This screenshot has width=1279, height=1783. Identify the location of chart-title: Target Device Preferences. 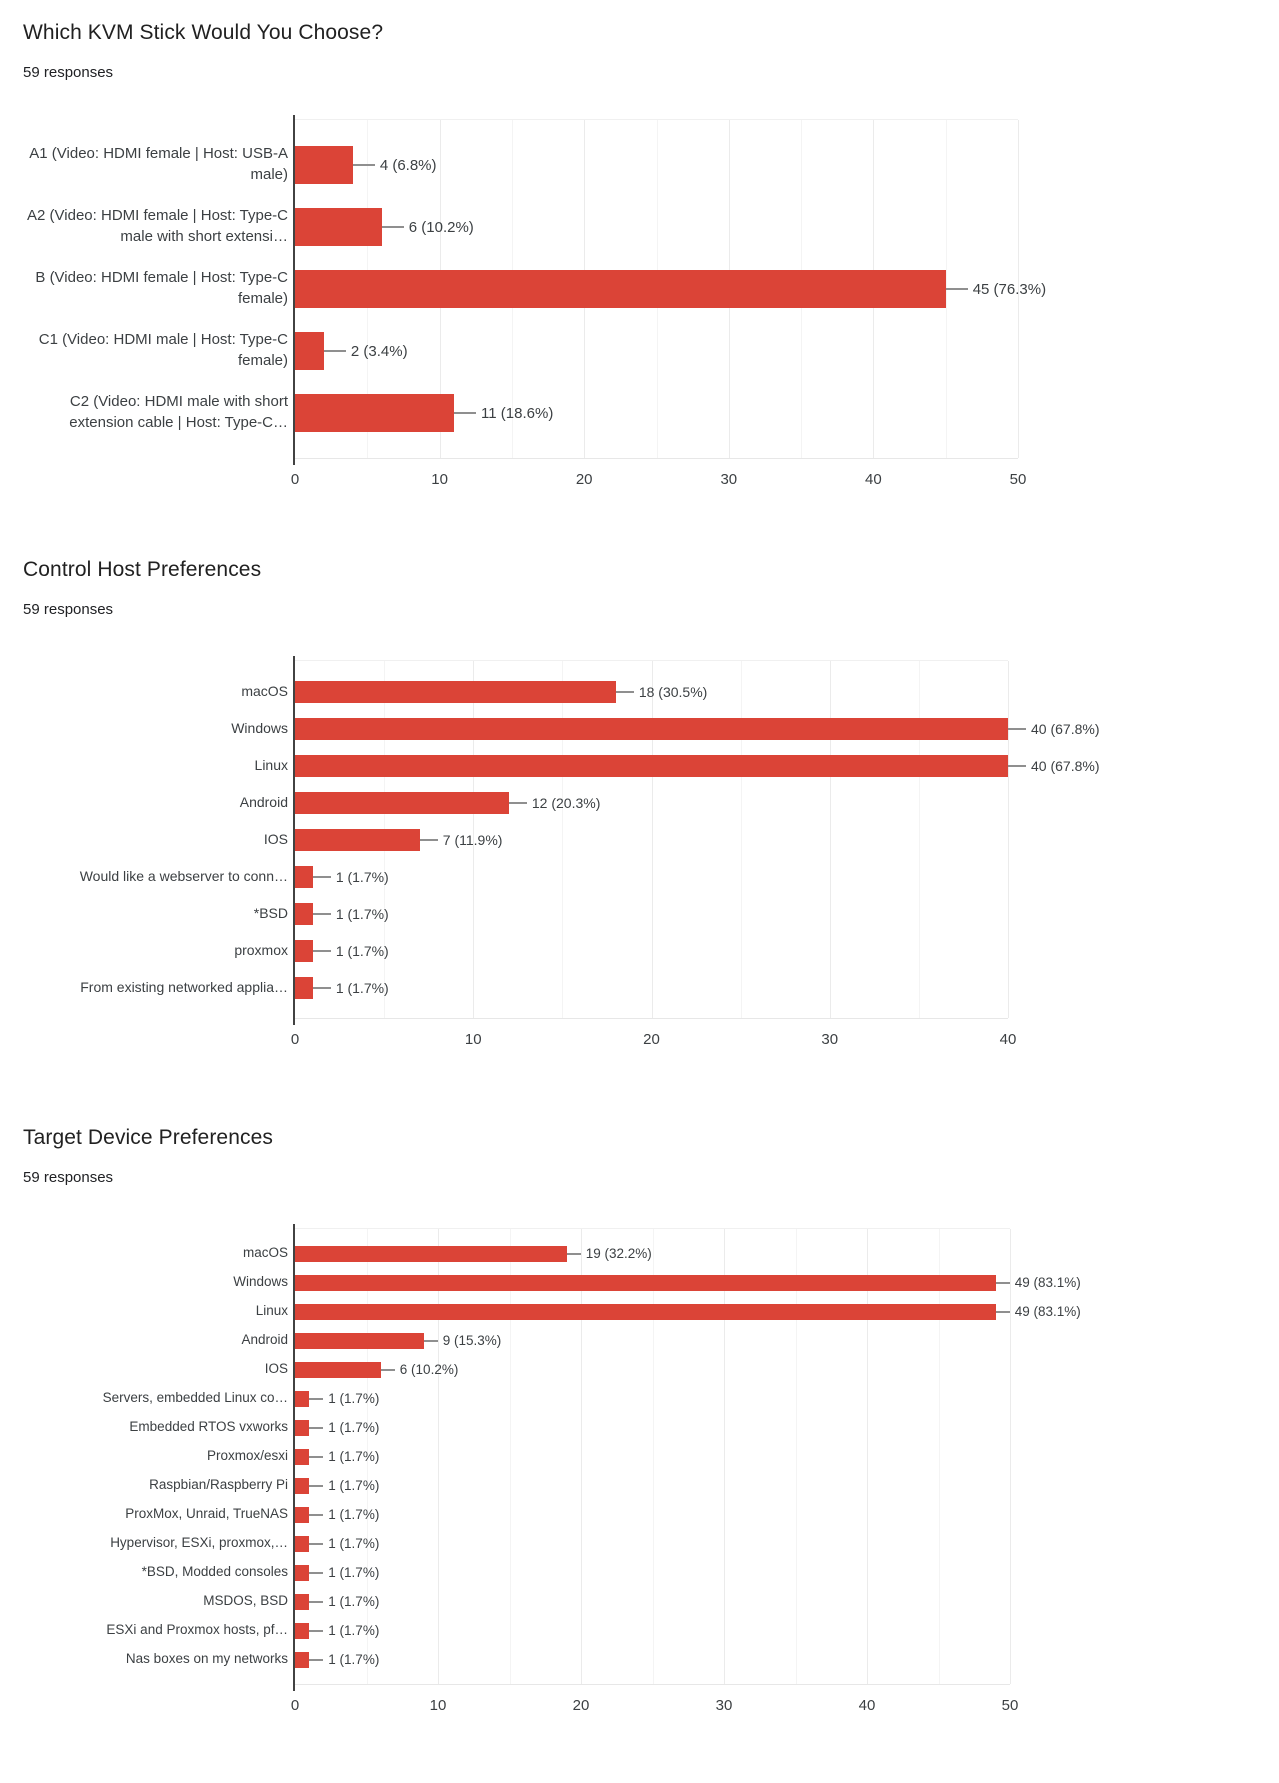
(148, 1137).